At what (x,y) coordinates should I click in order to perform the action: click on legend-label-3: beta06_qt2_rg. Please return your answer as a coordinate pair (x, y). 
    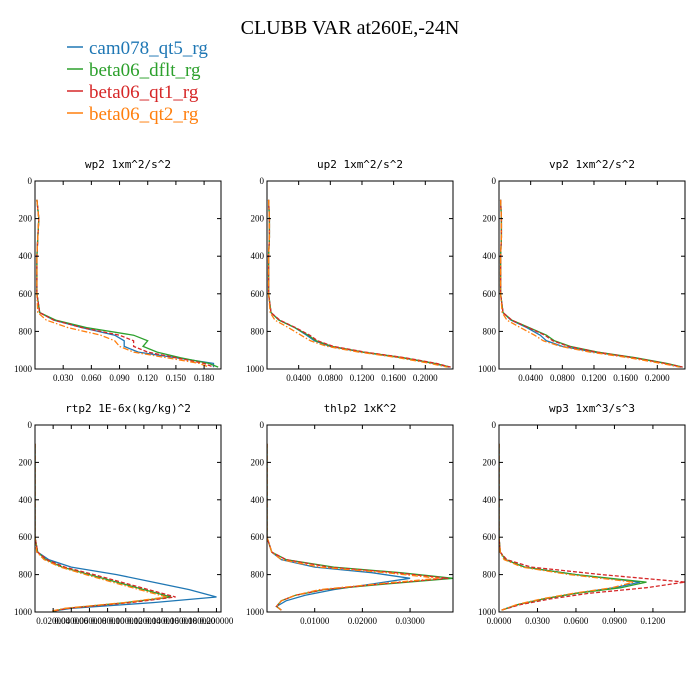
    Looking at the image, I should click on (144, 114).